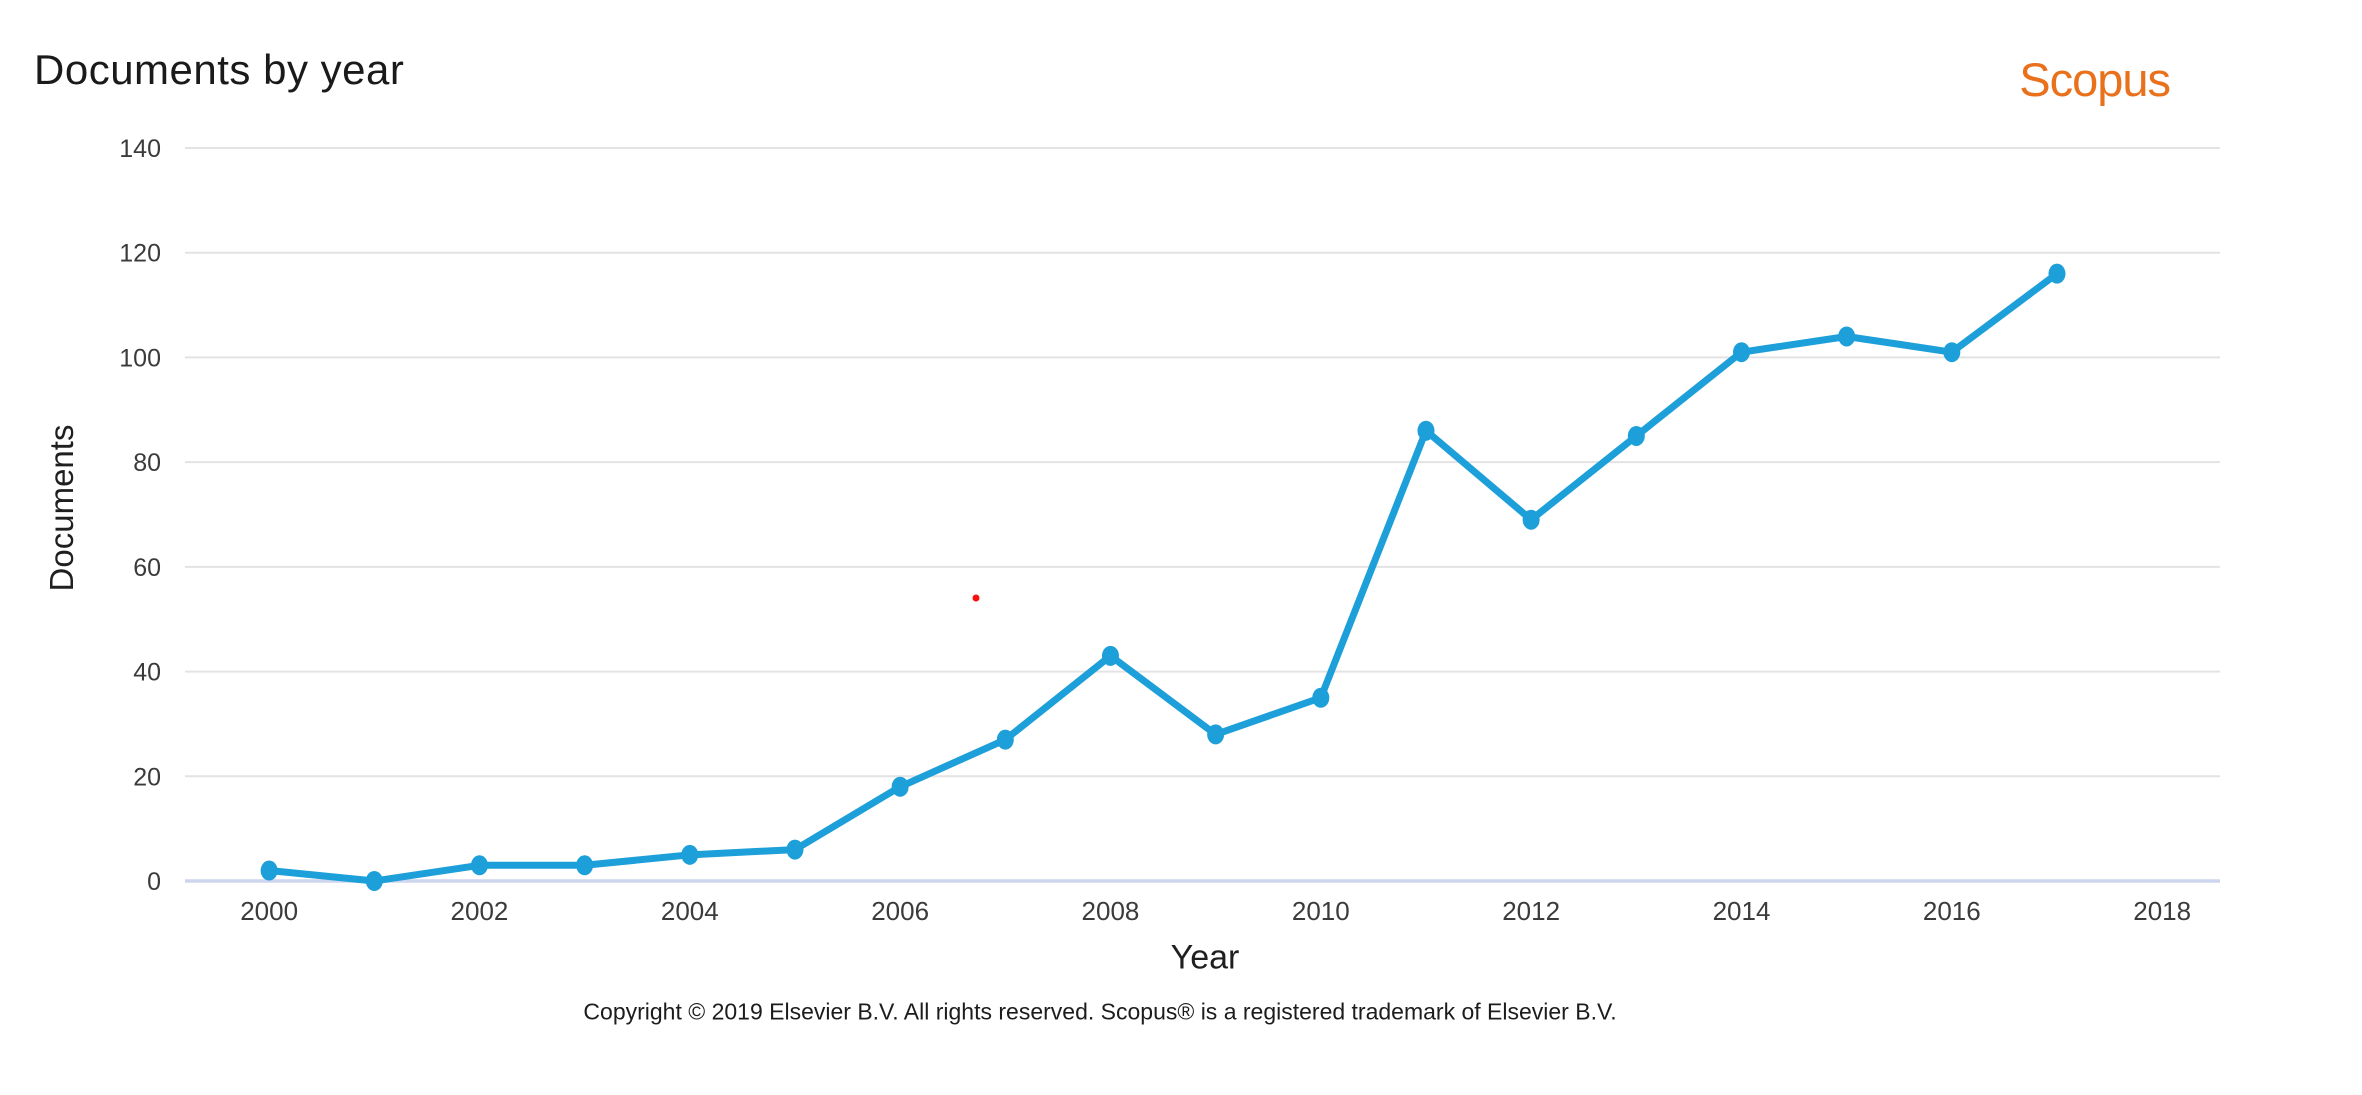 This screenshot has height=1095, width=2362. Describe the element at coordinates (1952, 911) in the screenshot. I see `x-tick-label: 2016` at that location.